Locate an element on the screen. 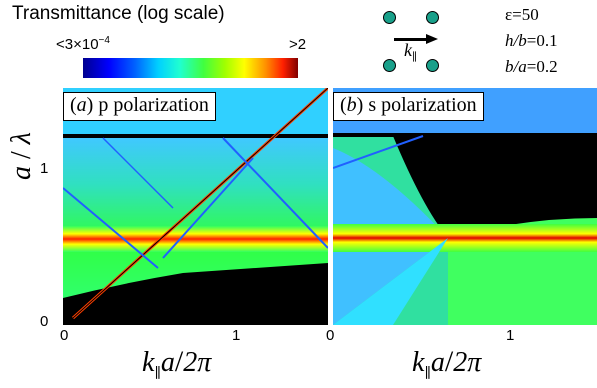  param-h-over-b: h/b=0.1 is located at coordinates (531, 40).